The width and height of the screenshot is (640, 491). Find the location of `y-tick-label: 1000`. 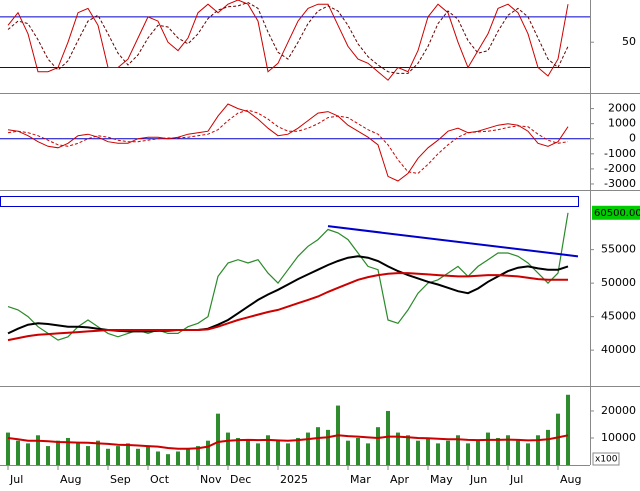

y-tick-label: 1000 is located at coordinates (622, 123).